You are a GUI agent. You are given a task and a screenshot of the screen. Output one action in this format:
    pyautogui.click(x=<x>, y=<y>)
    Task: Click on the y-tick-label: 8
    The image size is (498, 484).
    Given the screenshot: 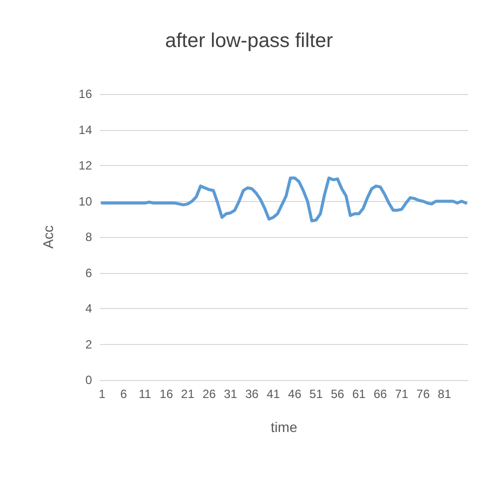 What is the action you would take?
    pyautogui.click(x=88, y=237)
    